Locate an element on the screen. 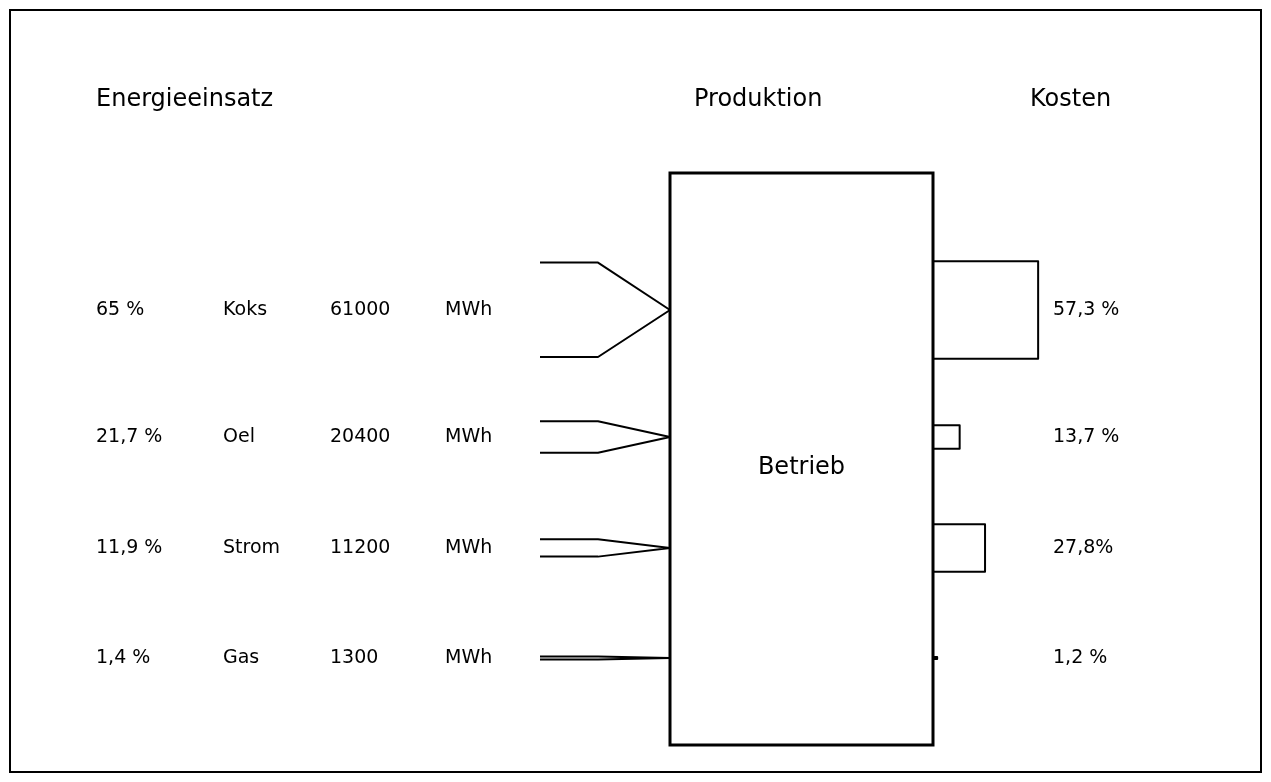 The image size is (1271, 782). data-label: 61000 is located at coordinates (360, 307).